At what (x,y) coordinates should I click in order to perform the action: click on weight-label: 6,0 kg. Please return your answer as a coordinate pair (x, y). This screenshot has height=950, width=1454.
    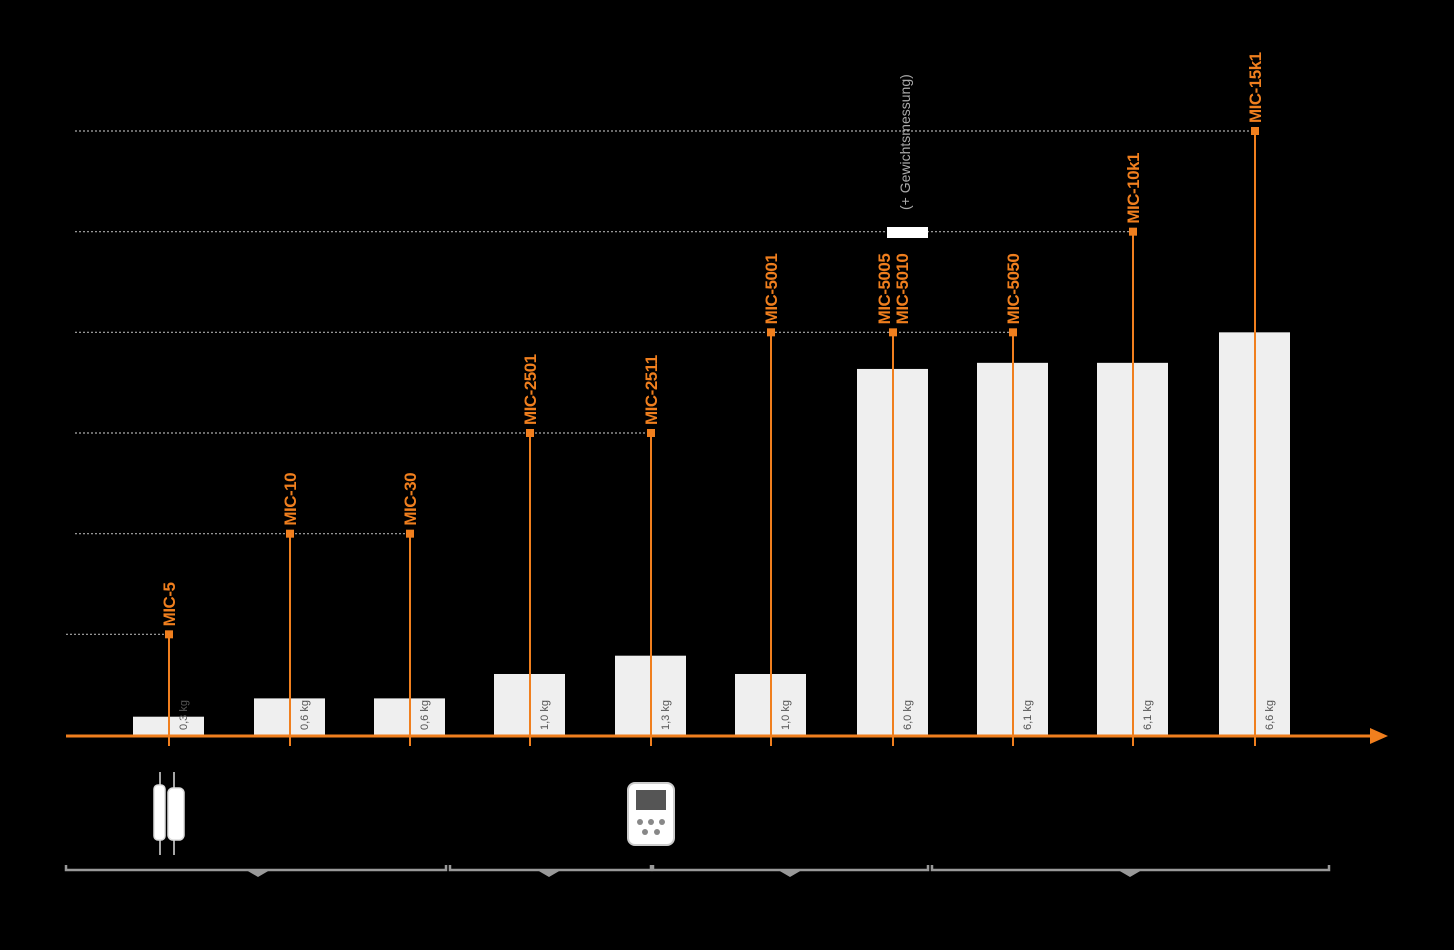
    Looking at the image, I should click on (908, 715).